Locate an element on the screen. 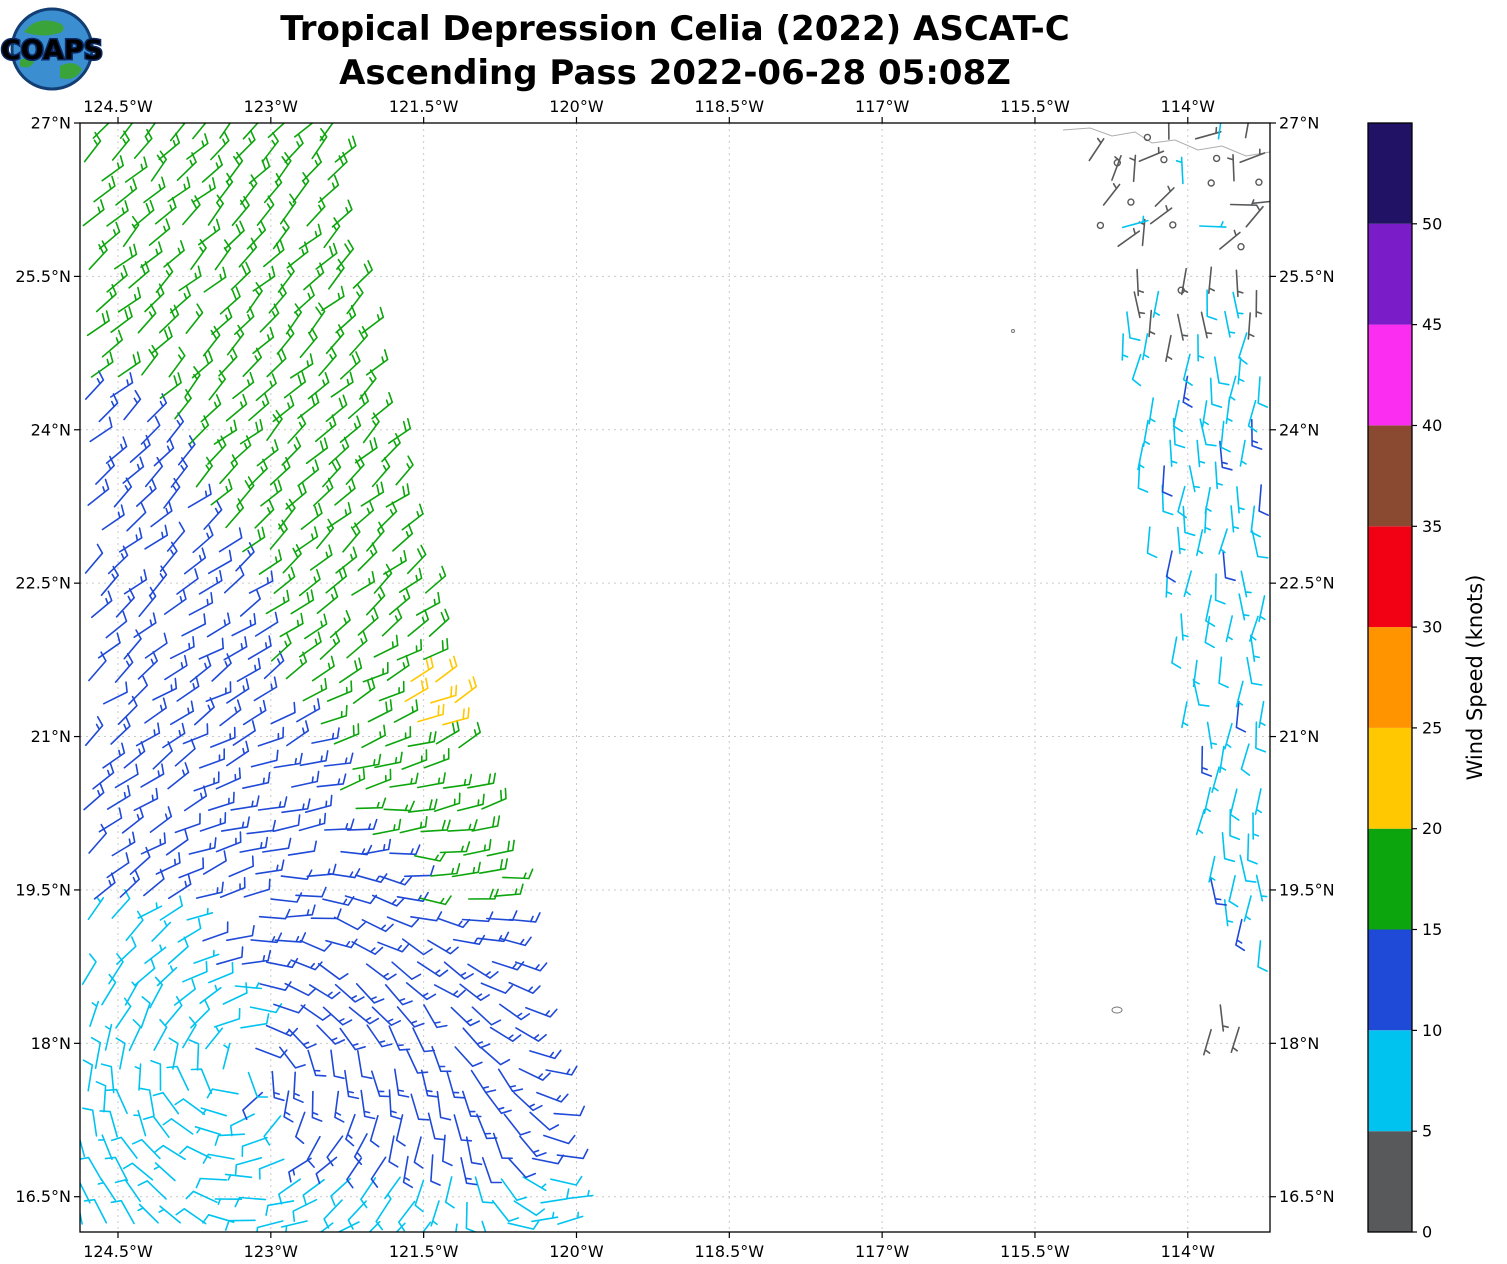 This screenshot has height=1264, width=1507. chart-subtitle: Ascending Pass 2022-06-28 05:08Z is located at coordinates (675, 73).